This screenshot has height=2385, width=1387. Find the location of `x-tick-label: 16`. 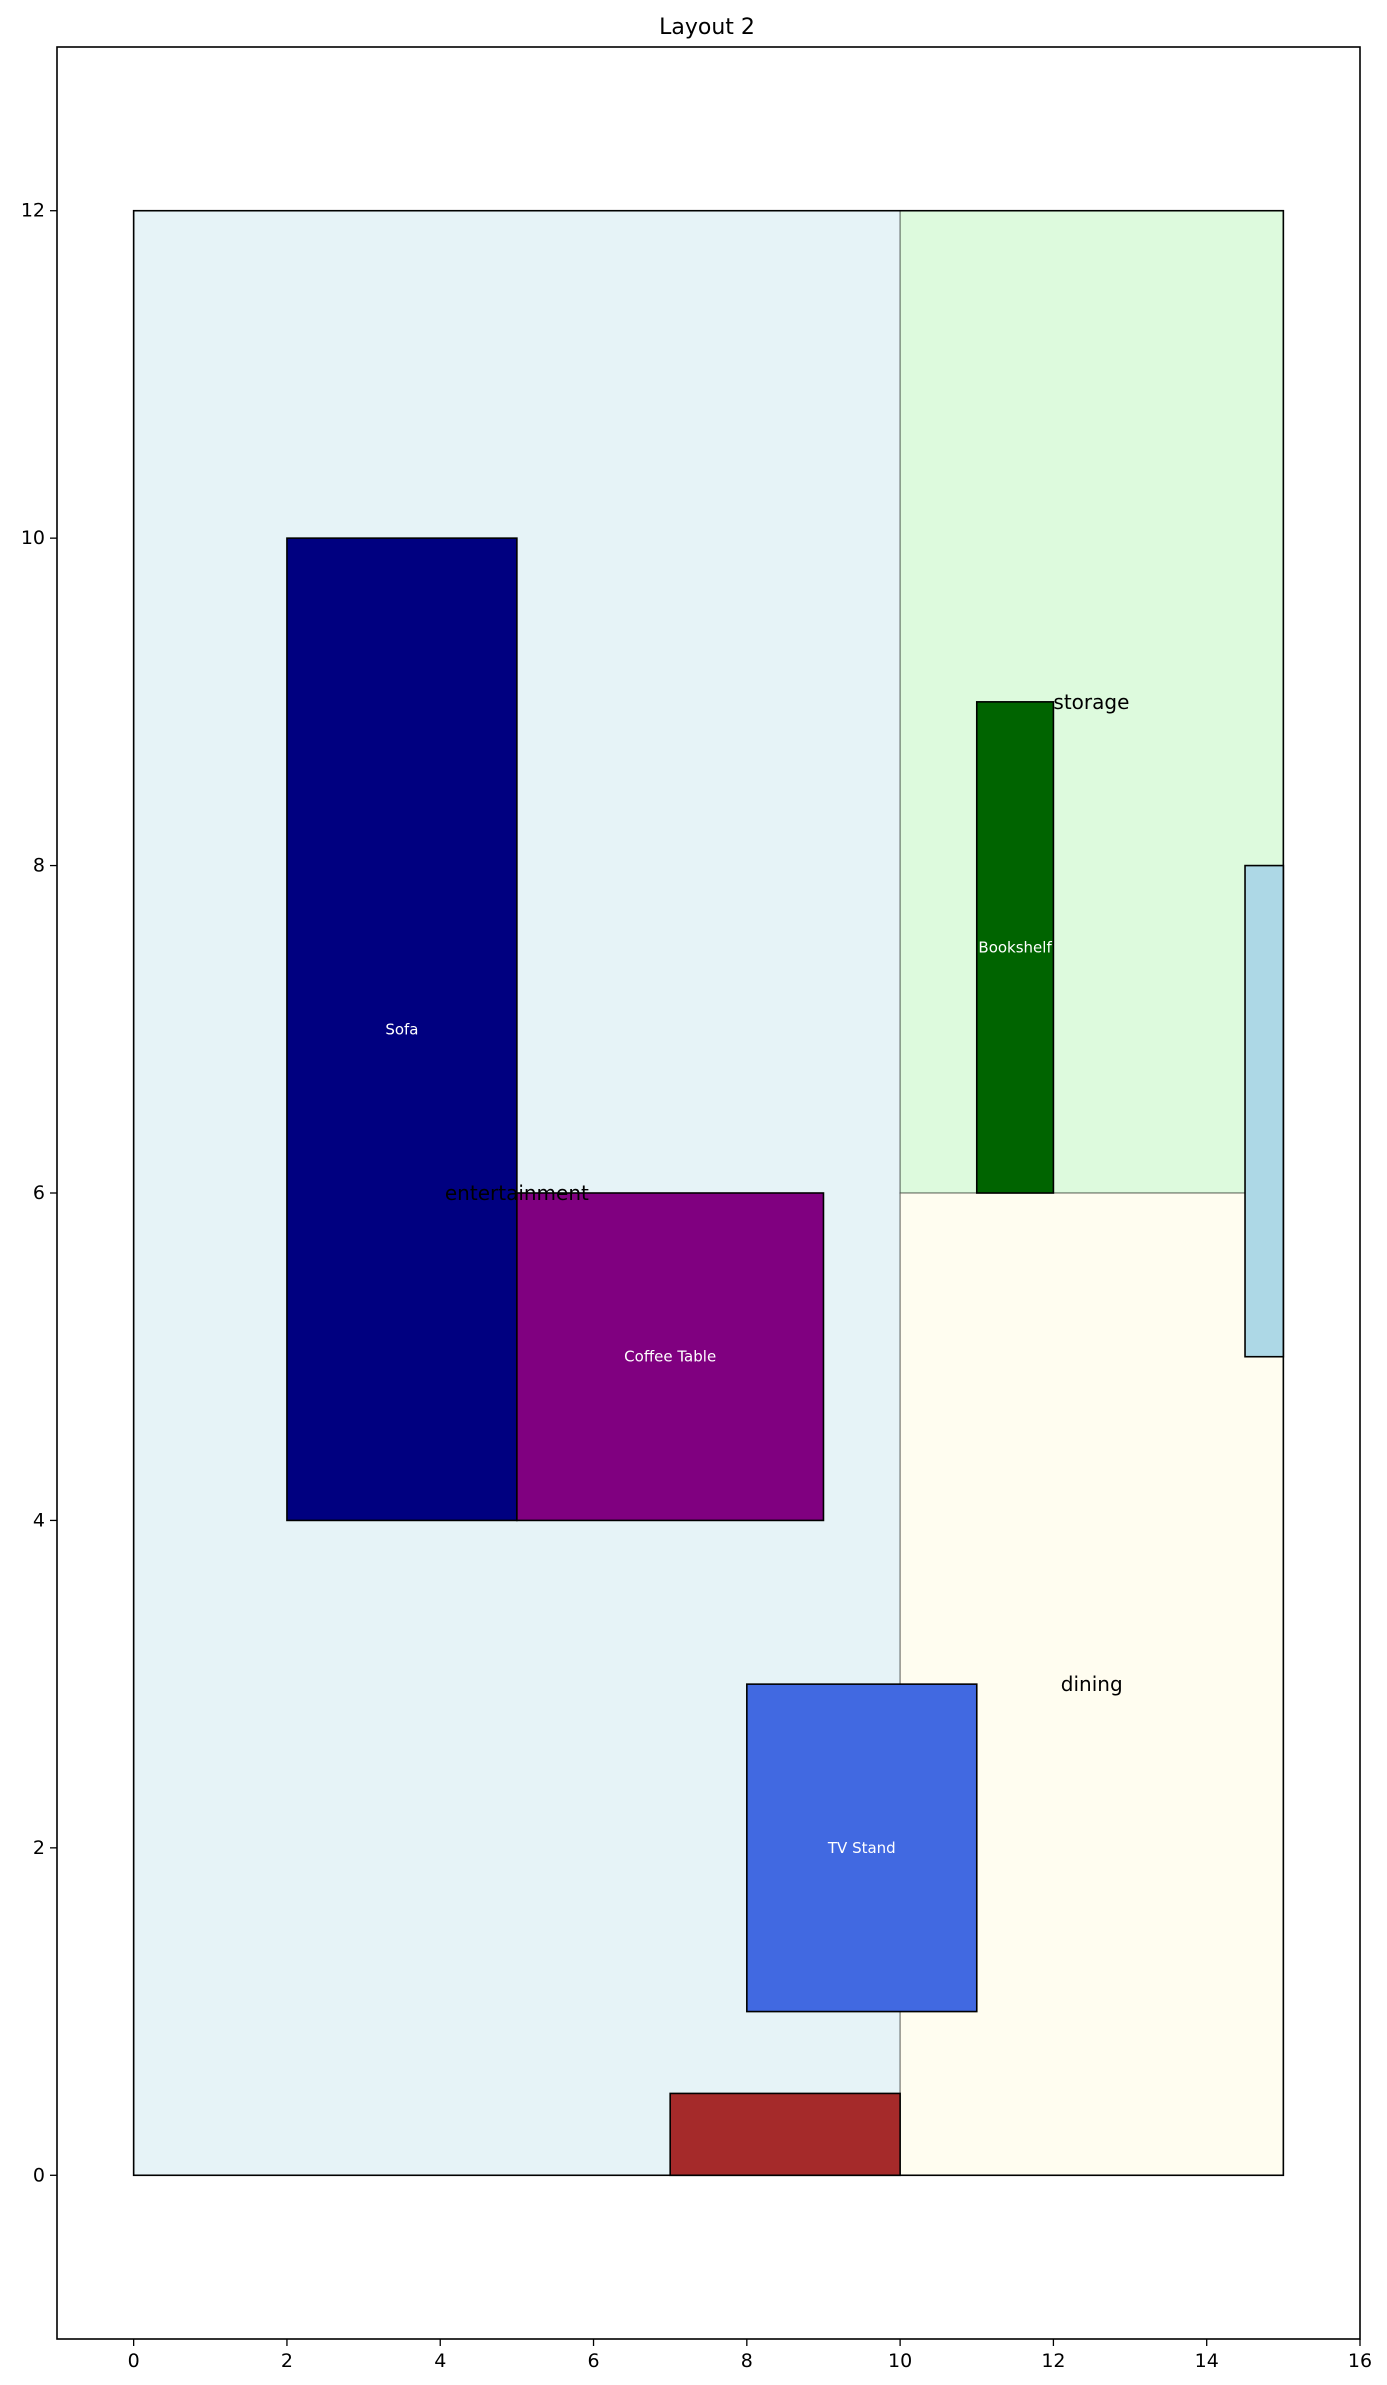

x-tick-label: 16 is located at coordinates (1360, 2361).